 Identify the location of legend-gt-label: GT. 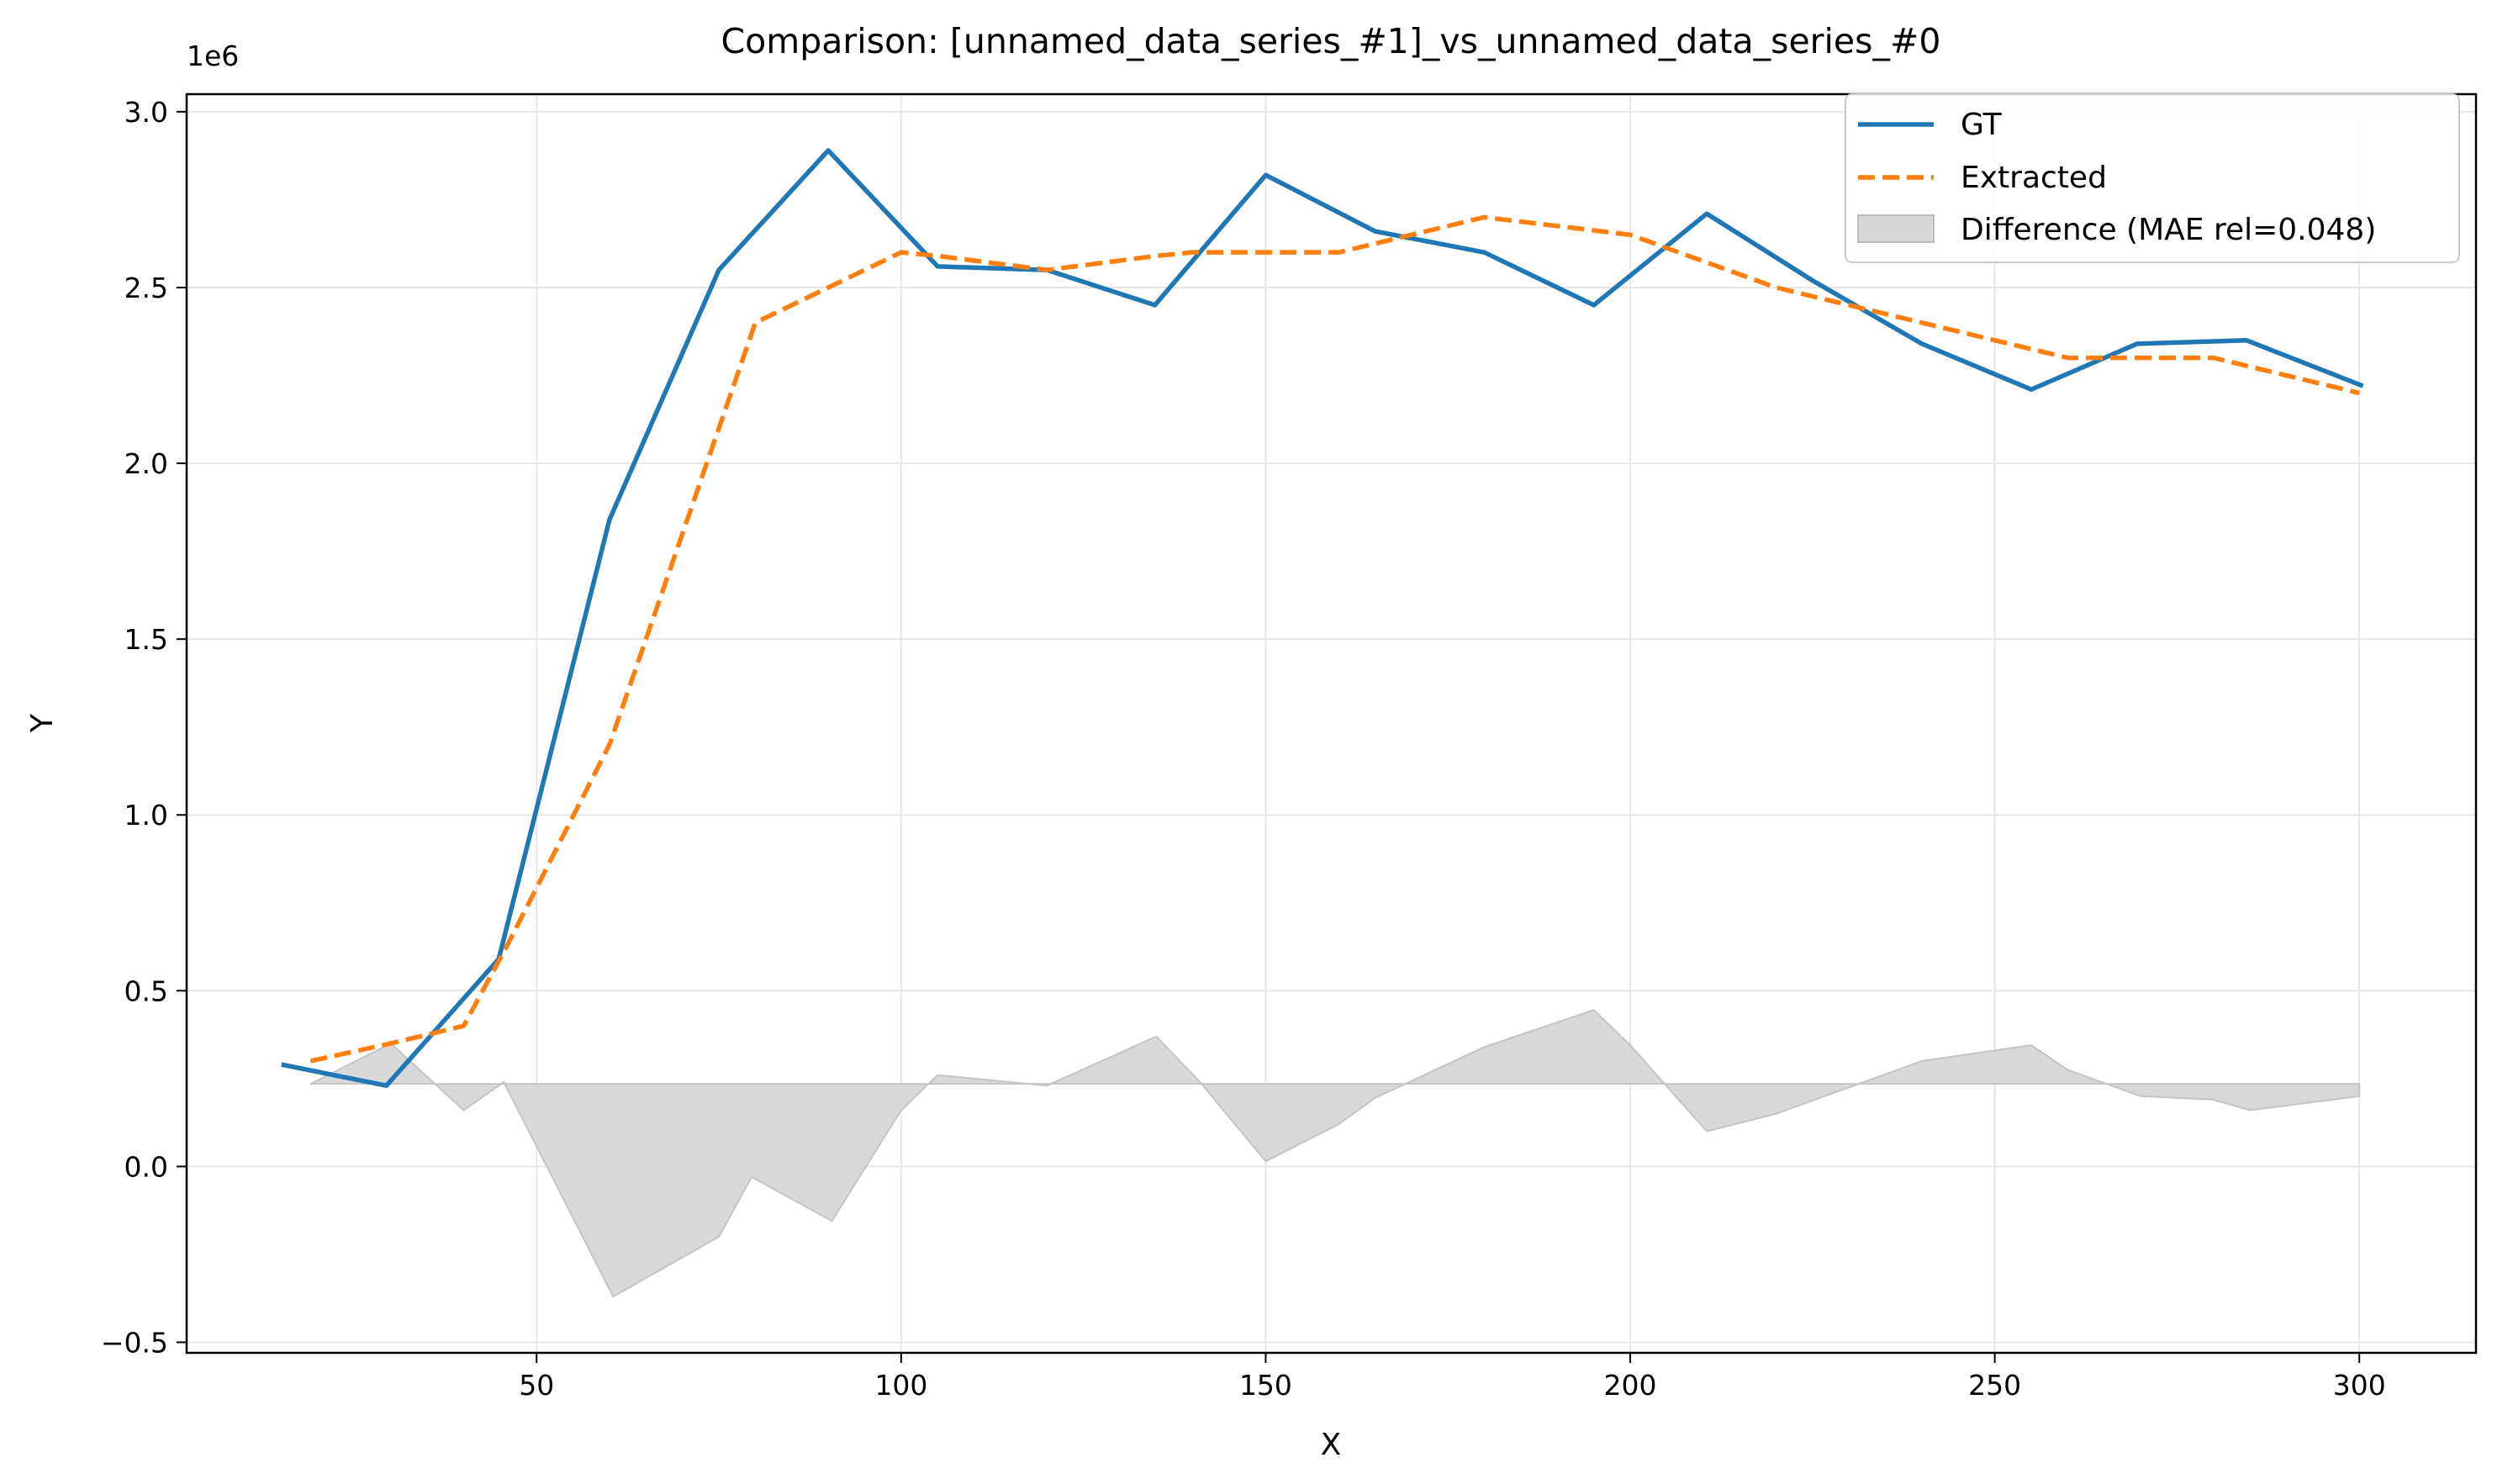
(1982, 125).